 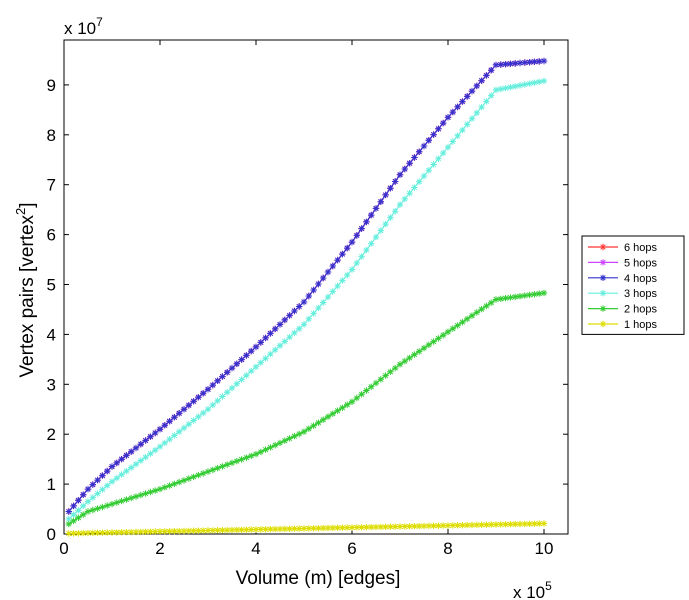 I want to click on y-tick-label: 6, so click(x=51, y=235).